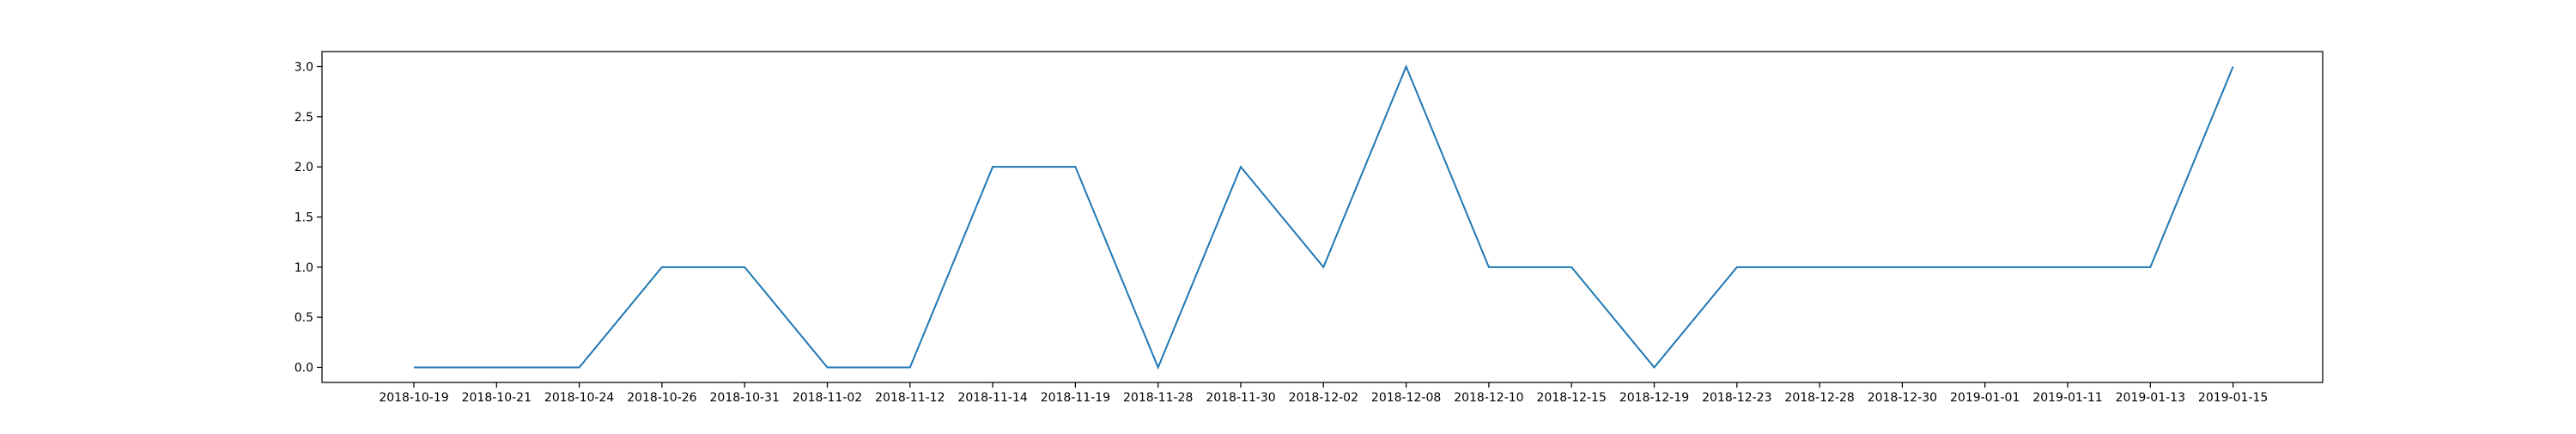 Image resolution: width=2576 pixels, height=434 pixels. I want to click on x-tick-label: 2018-10-24, so click(579, 398).